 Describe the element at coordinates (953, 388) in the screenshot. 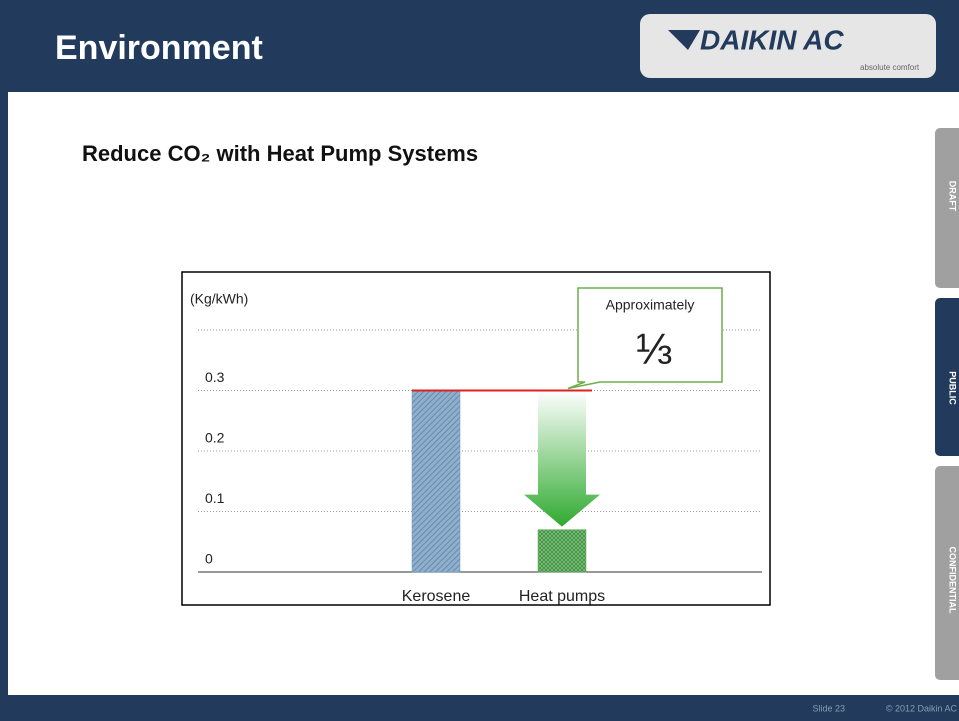

I see `tab-label: PUBLIC` at that location.